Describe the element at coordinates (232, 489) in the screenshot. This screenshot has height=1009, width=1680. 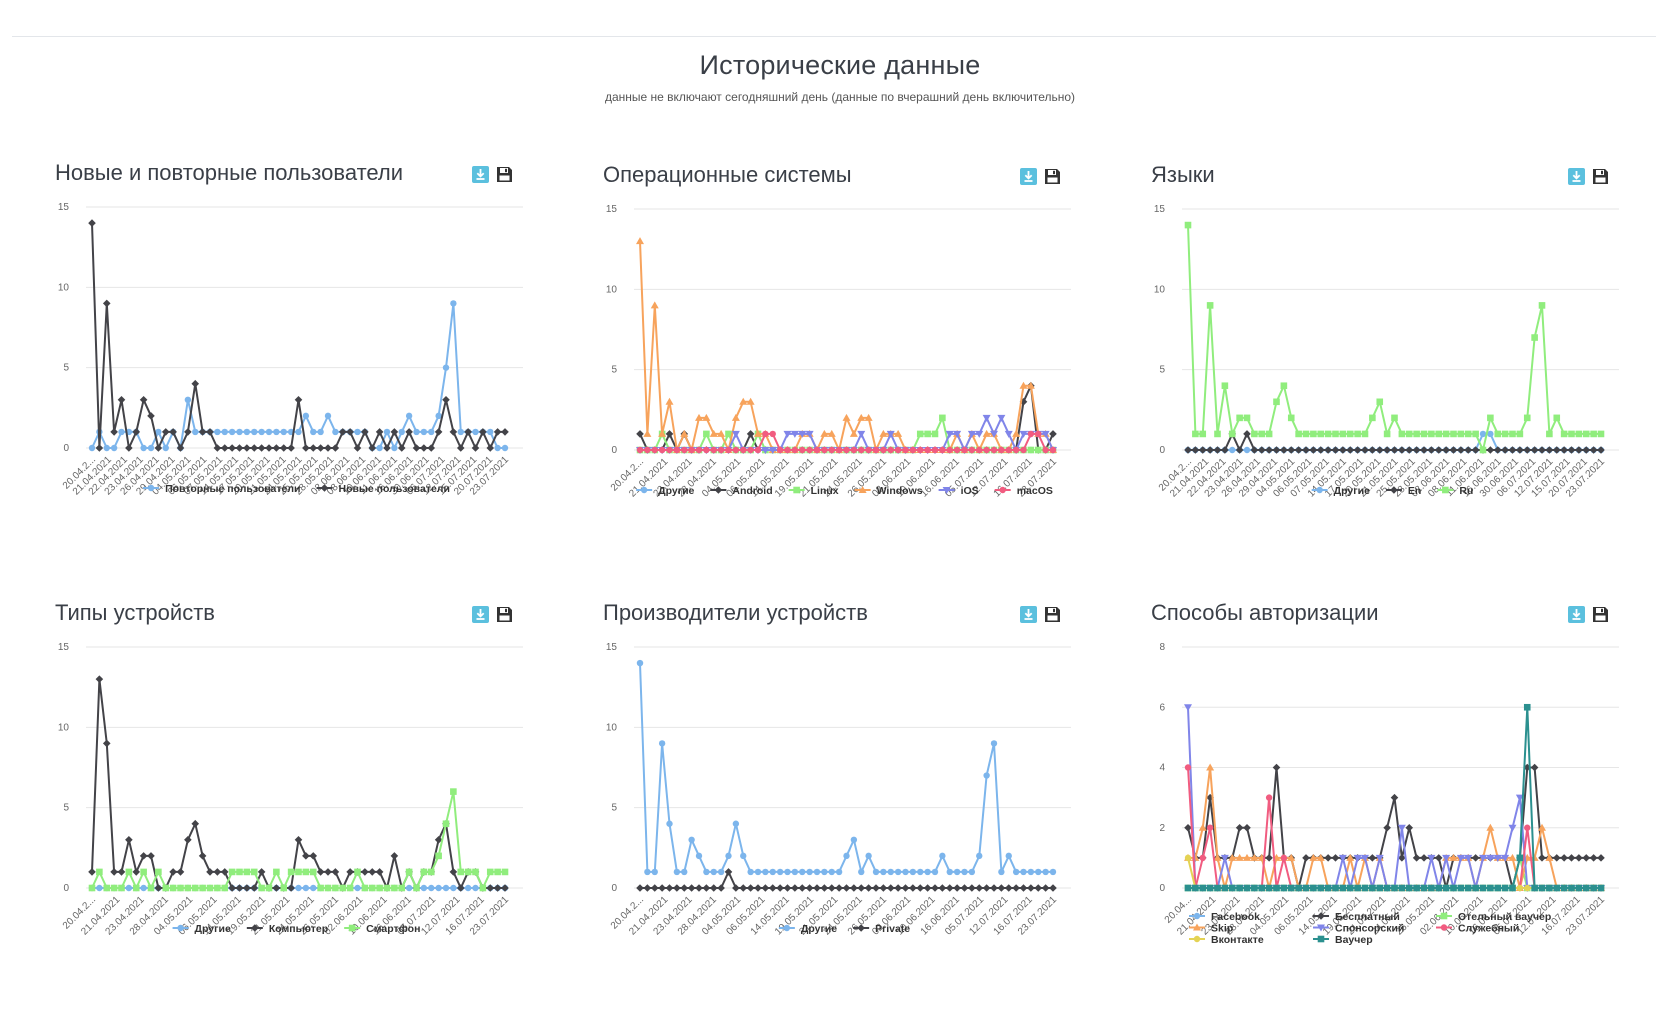
I see `legend-label: Повторные пользователи` at that location.